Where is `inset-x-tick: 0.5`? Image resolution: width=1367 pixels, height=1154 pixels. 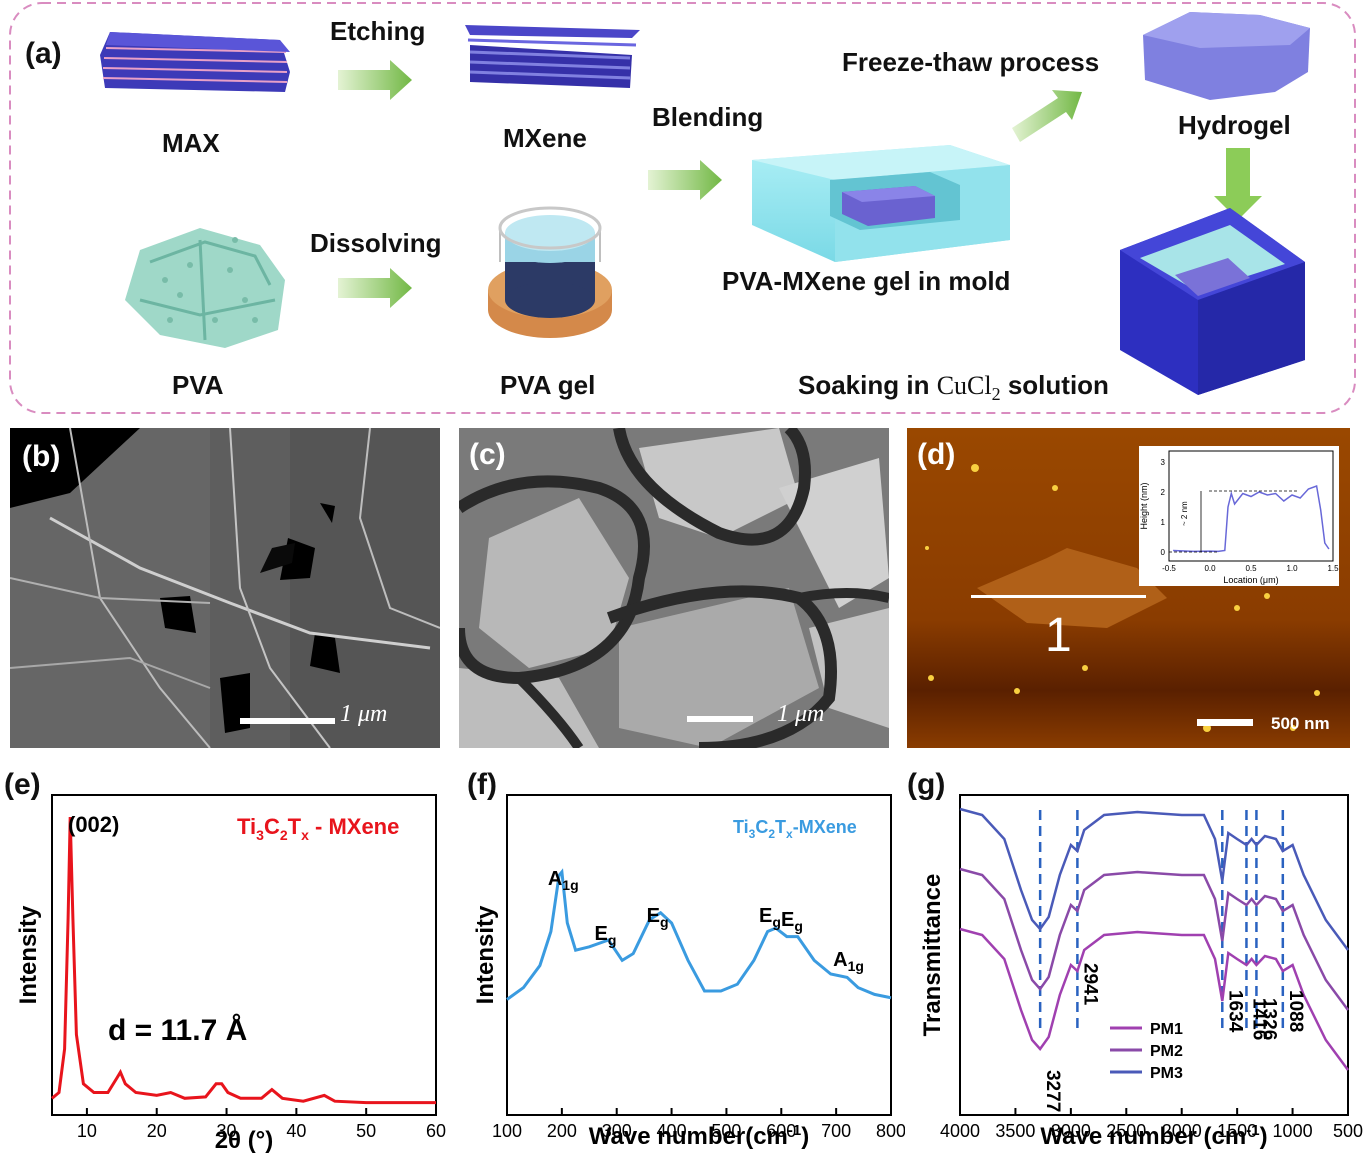
inset-x-tick: 0.5 is located at coordinates (1251, 568).